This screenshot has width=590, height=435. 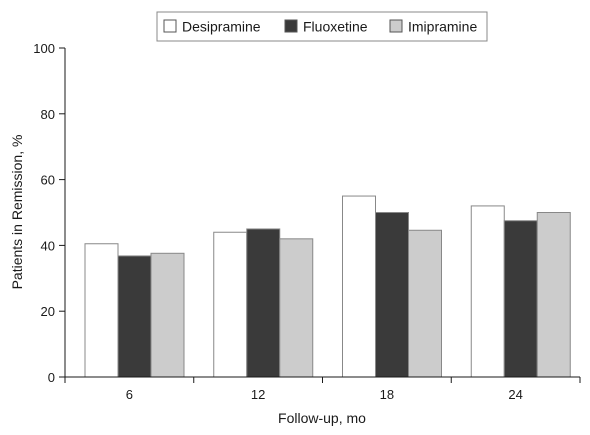 I want to click on x-tick-label-18: 18, so click(x=387, y=394).